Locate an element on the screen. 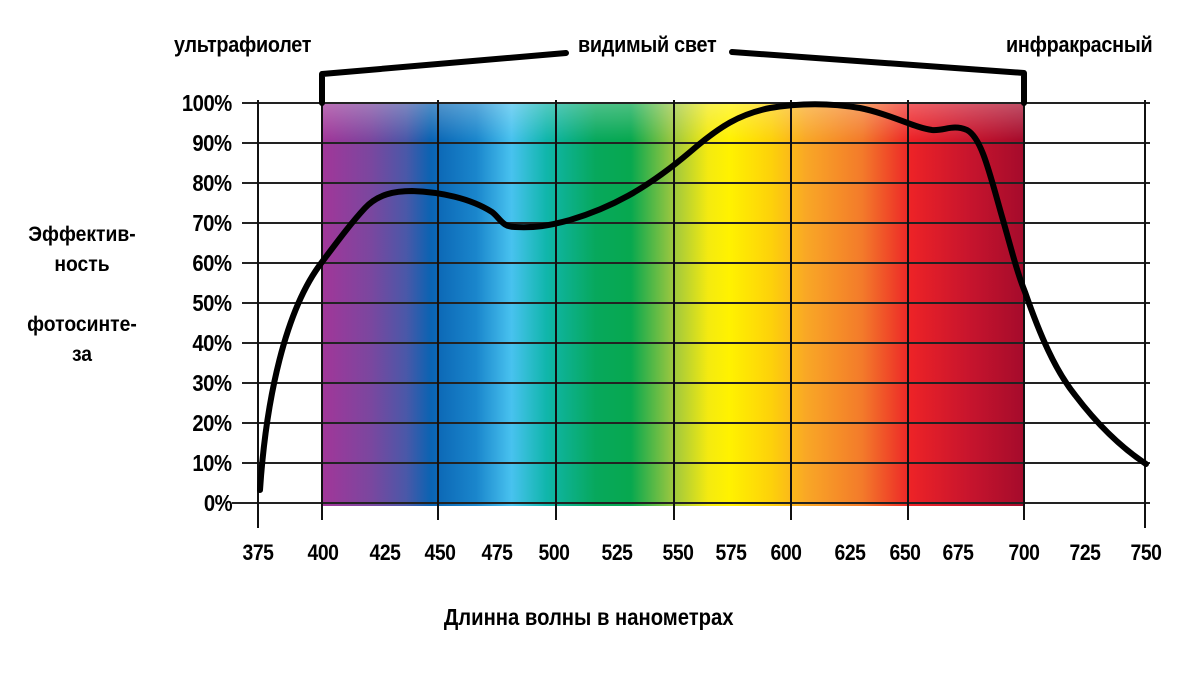 This screenshot has width=1200, height=675. x-axis-title: Длинна волны в нанометрах is located at coordinates (588, 617).